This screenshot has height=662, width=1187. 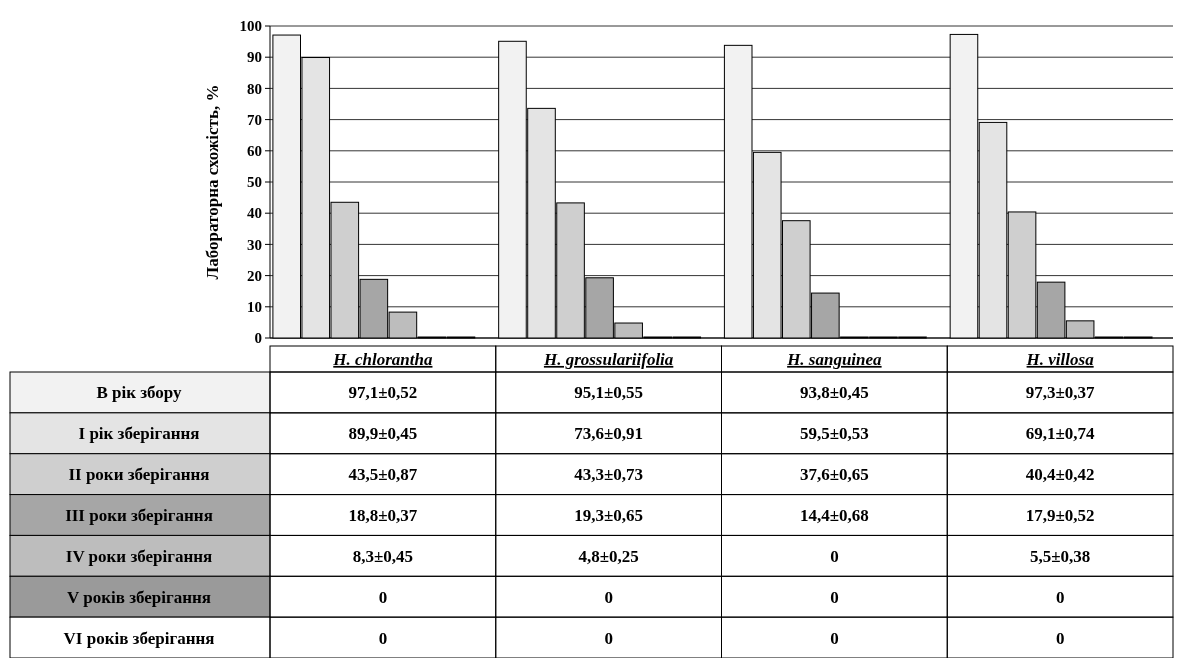 I want to click on text: В рік збору, so click(x=139, y=393).